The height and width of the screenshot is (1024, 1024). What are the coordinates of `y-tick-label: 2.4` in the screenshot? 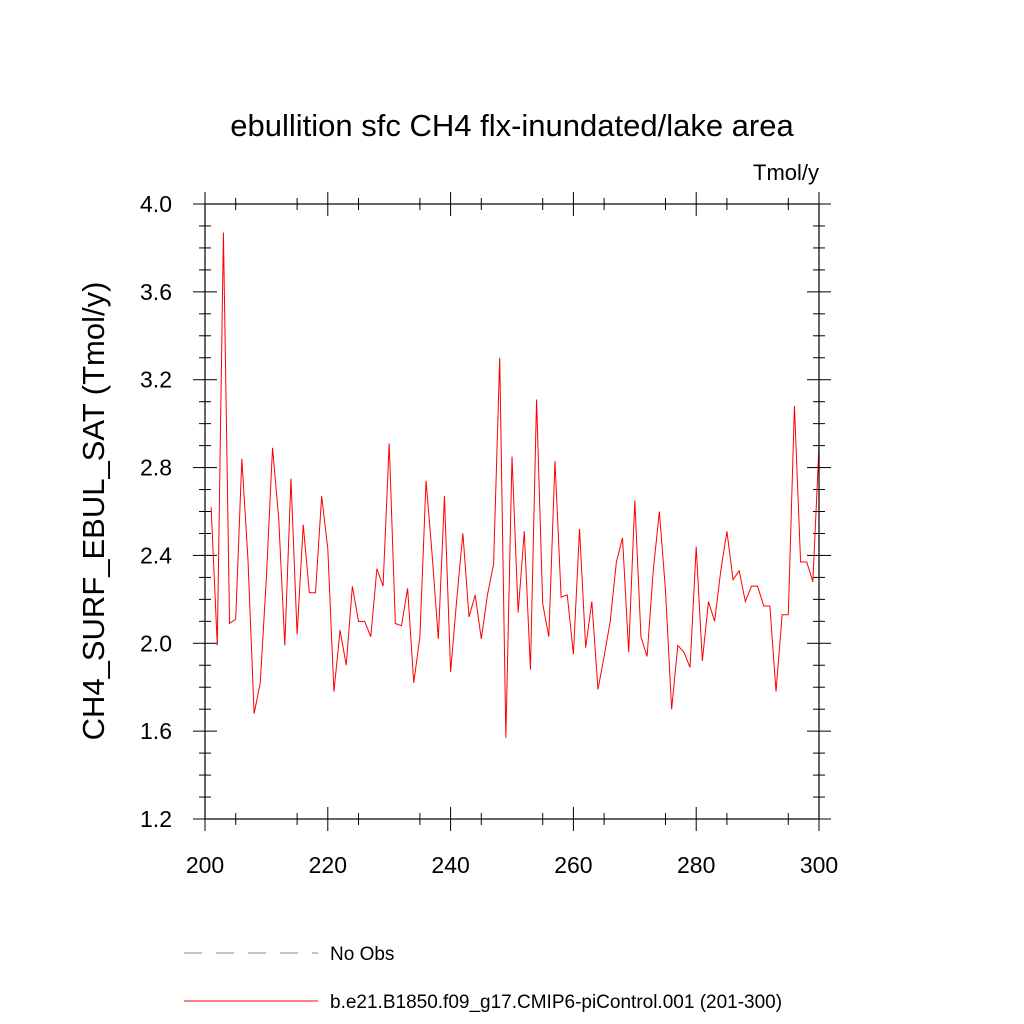 It's located at (156, 555).